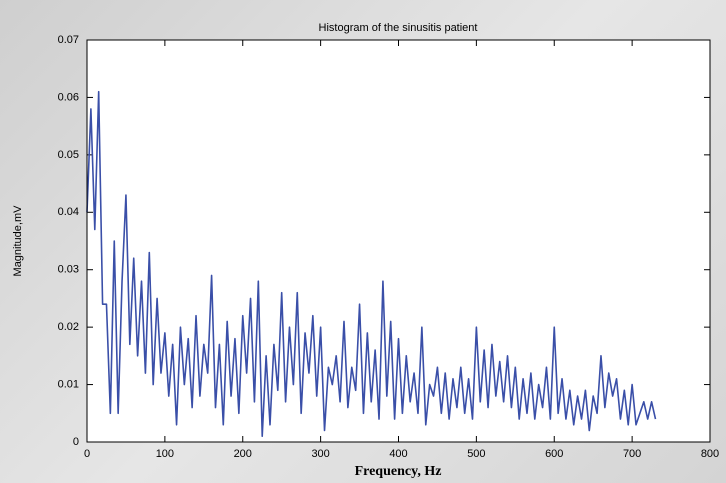 This screenshot has width=726, height=483. Describe the element at coordinates (68, 40) in the screenshot. I see `y-tick-label: 0.07` at that location.